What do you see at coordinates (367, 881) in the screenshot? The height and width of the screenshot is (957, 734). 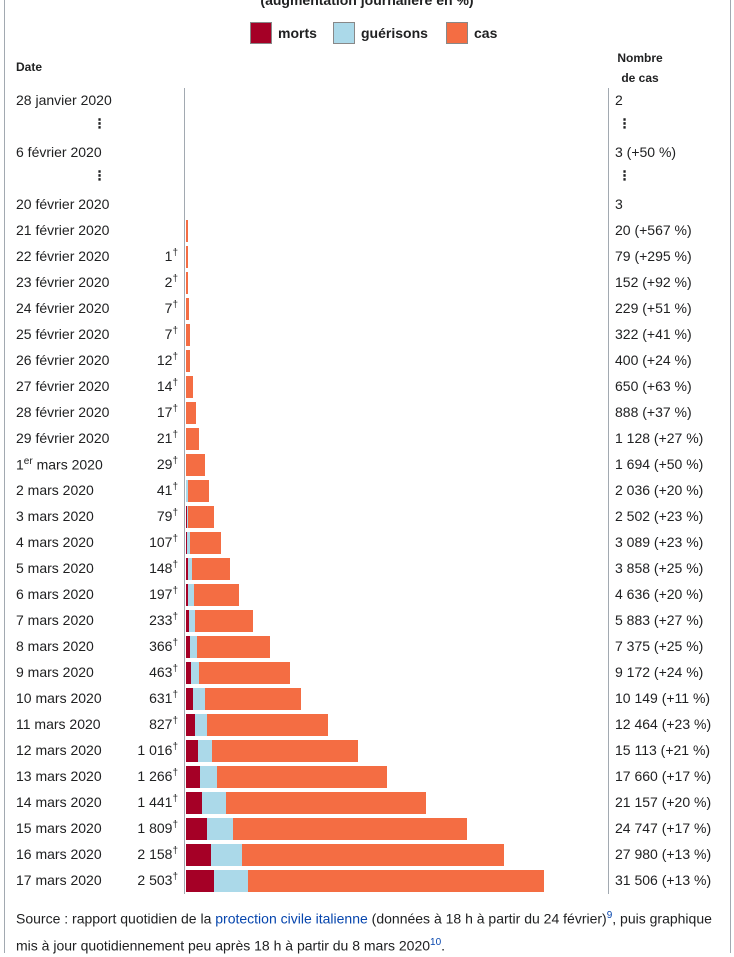 I see `data-row: 17 mars 2020 2 503† 31 506 (+13 %)` at bounding box center [367, 881].